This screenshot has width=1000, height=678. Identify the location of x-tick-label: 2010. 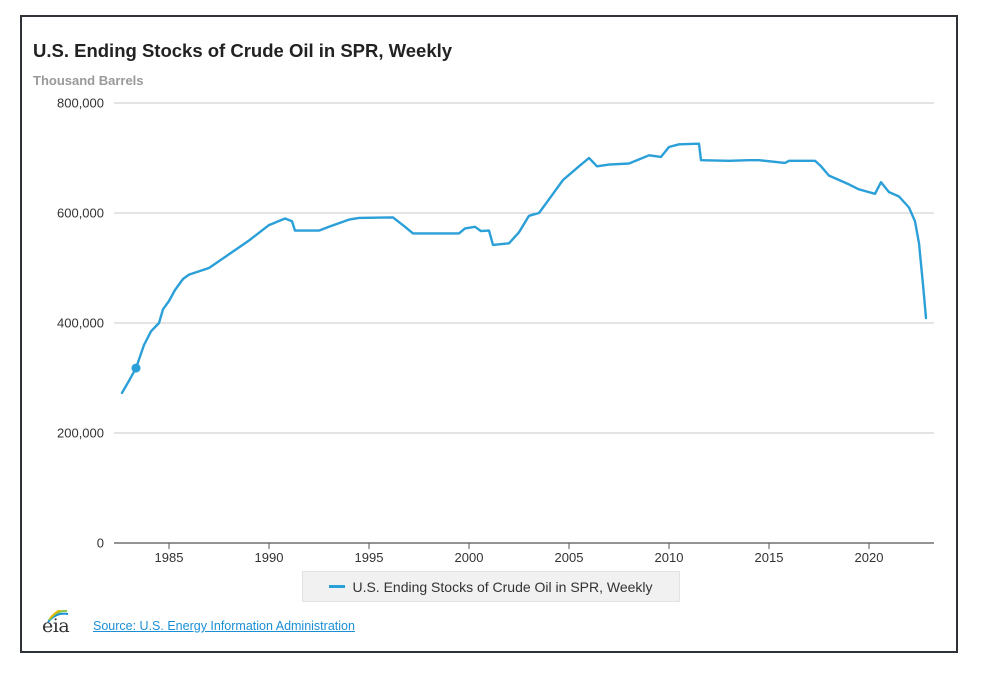
(669, 557).